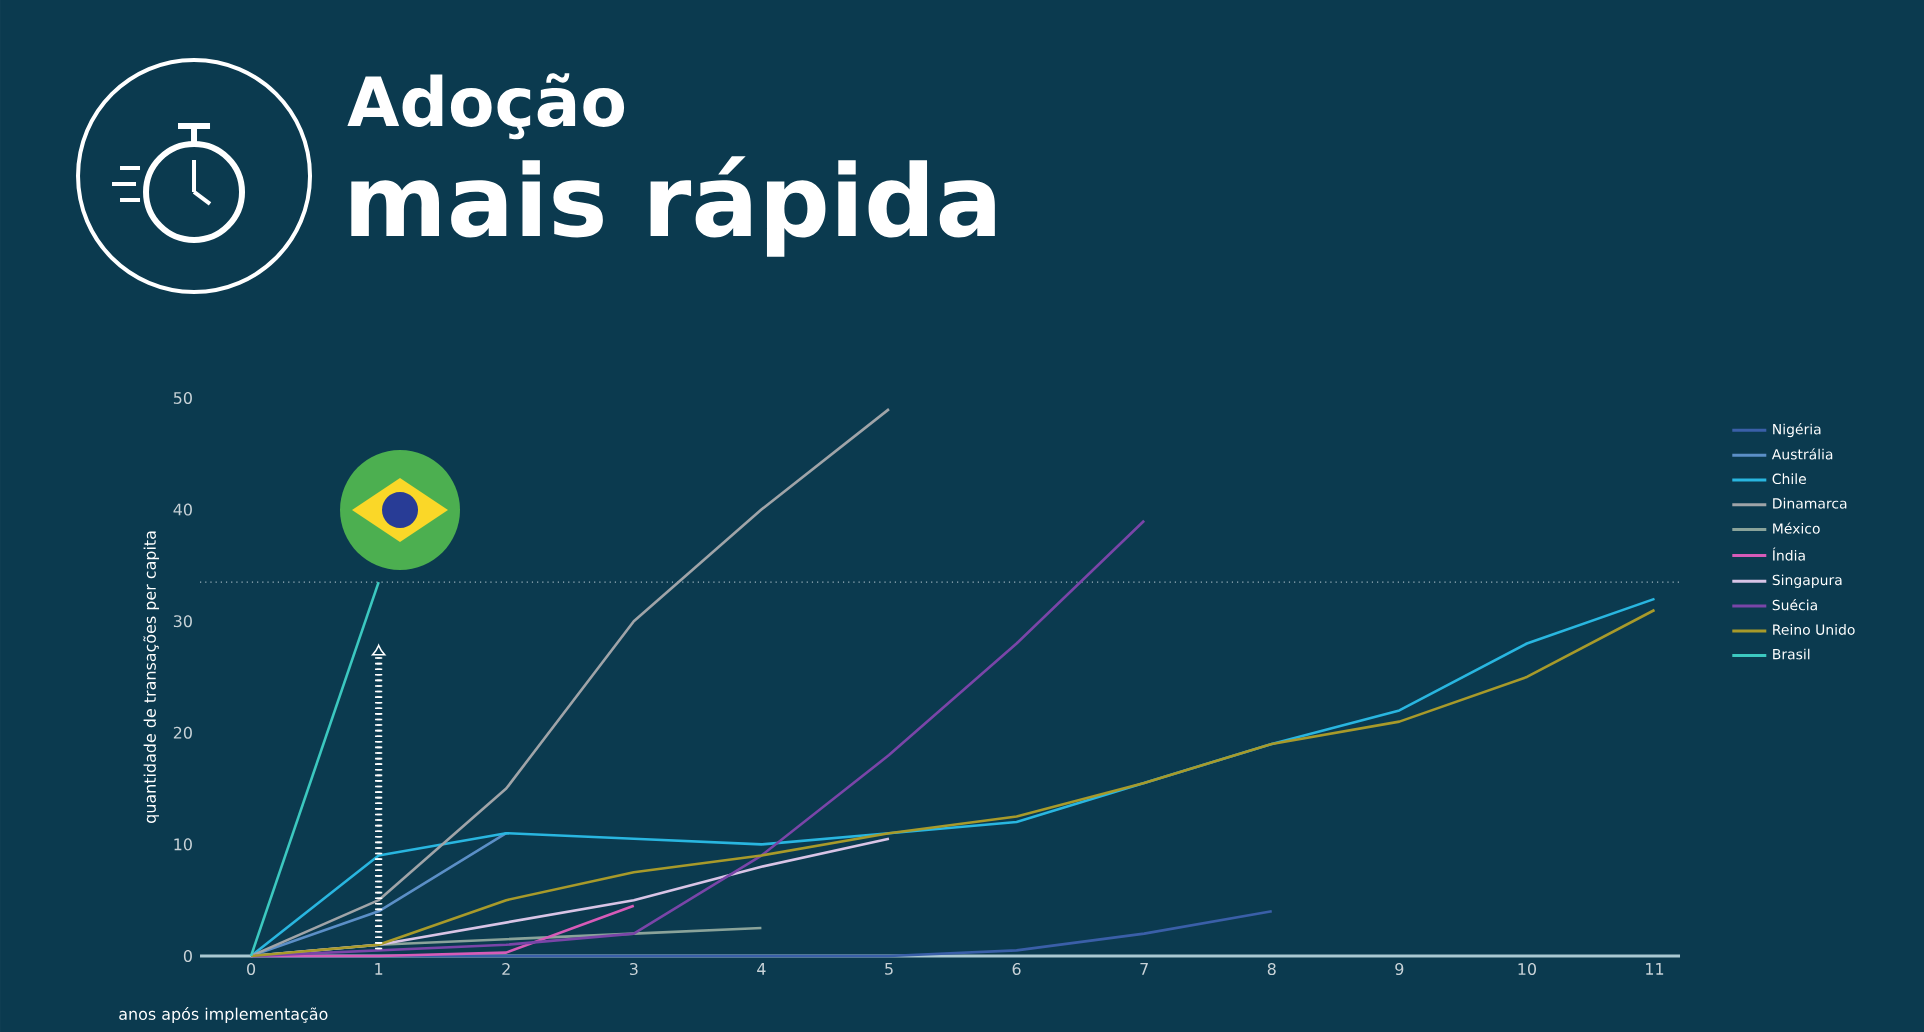  Describe the element at coordinates (673, 206) in the screenshot. I see `chart-subtitle: mais rápida` at that location.